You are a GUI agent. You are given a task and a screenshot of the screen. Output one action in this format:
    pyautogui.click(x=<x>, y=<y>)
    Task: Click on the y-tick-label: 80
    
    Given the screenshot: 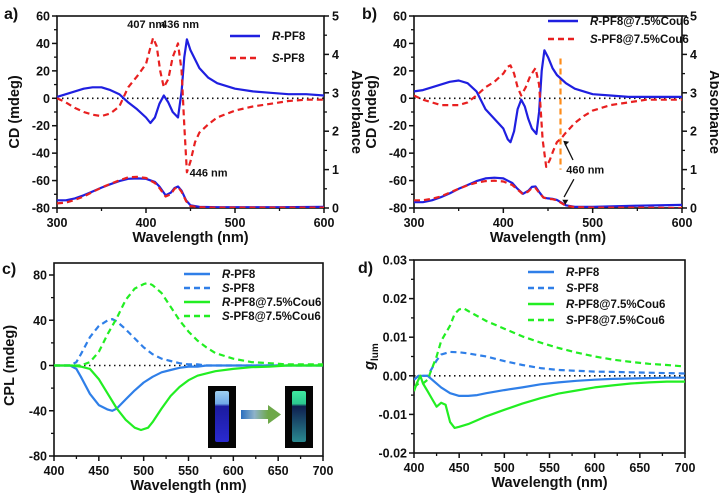 What is the action you would take?
    pyautogui.click(x=40, y=276)
    